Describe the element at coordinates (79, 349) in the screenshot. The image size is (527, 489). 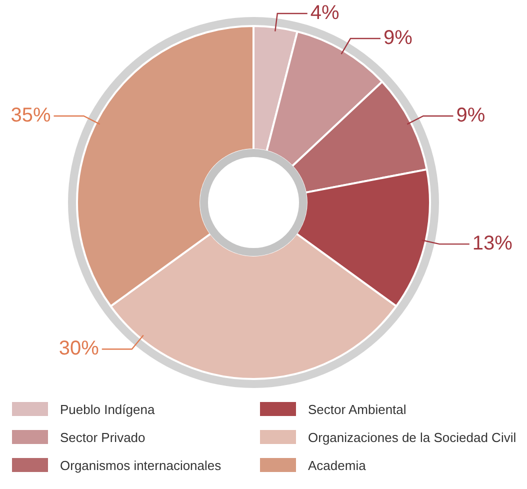
I see `data-label: 30%` at that location.